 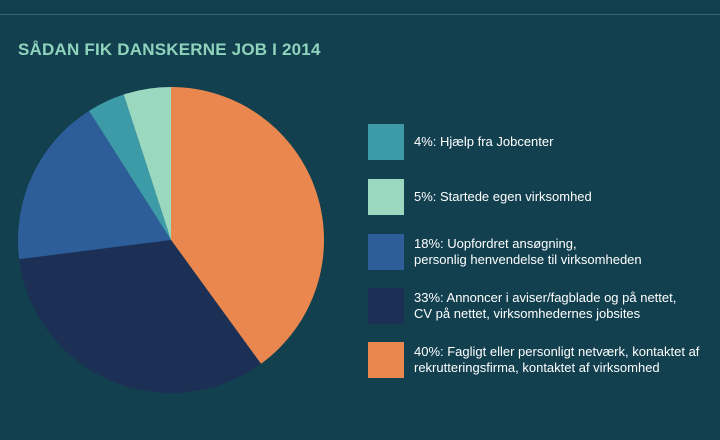 I want to click on legend-label-jobcenter: 4%: Hjælp fra Jobcenter, so click(x=484, y=141).